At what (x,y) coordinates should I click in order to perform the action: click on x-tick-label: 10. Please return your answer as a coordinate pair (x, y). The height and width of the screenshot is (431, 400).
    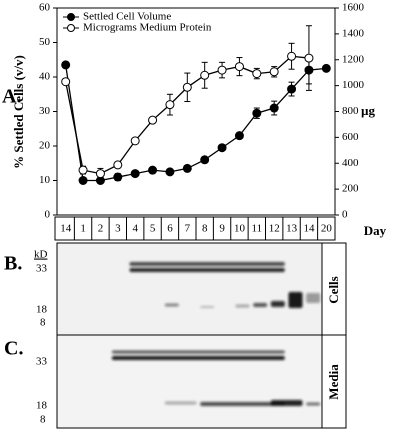
    Looking at the image, I should click on (240, 229).